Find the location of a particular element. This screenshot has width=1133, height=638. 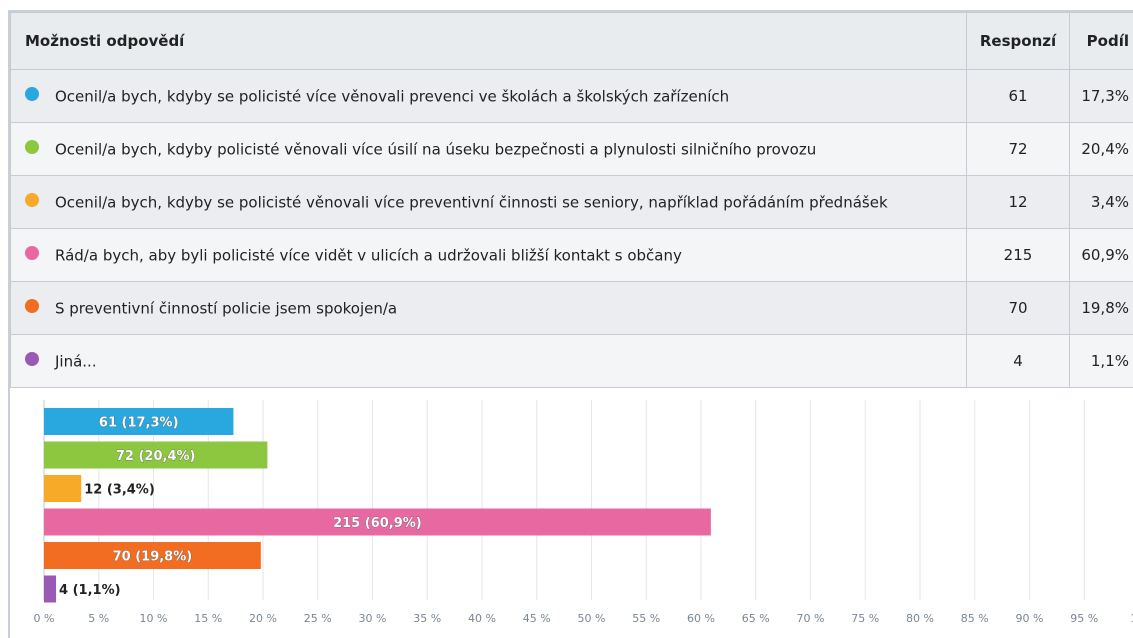

bar-data-label: 70 (19,8%) is located at coordinates (153, 557).